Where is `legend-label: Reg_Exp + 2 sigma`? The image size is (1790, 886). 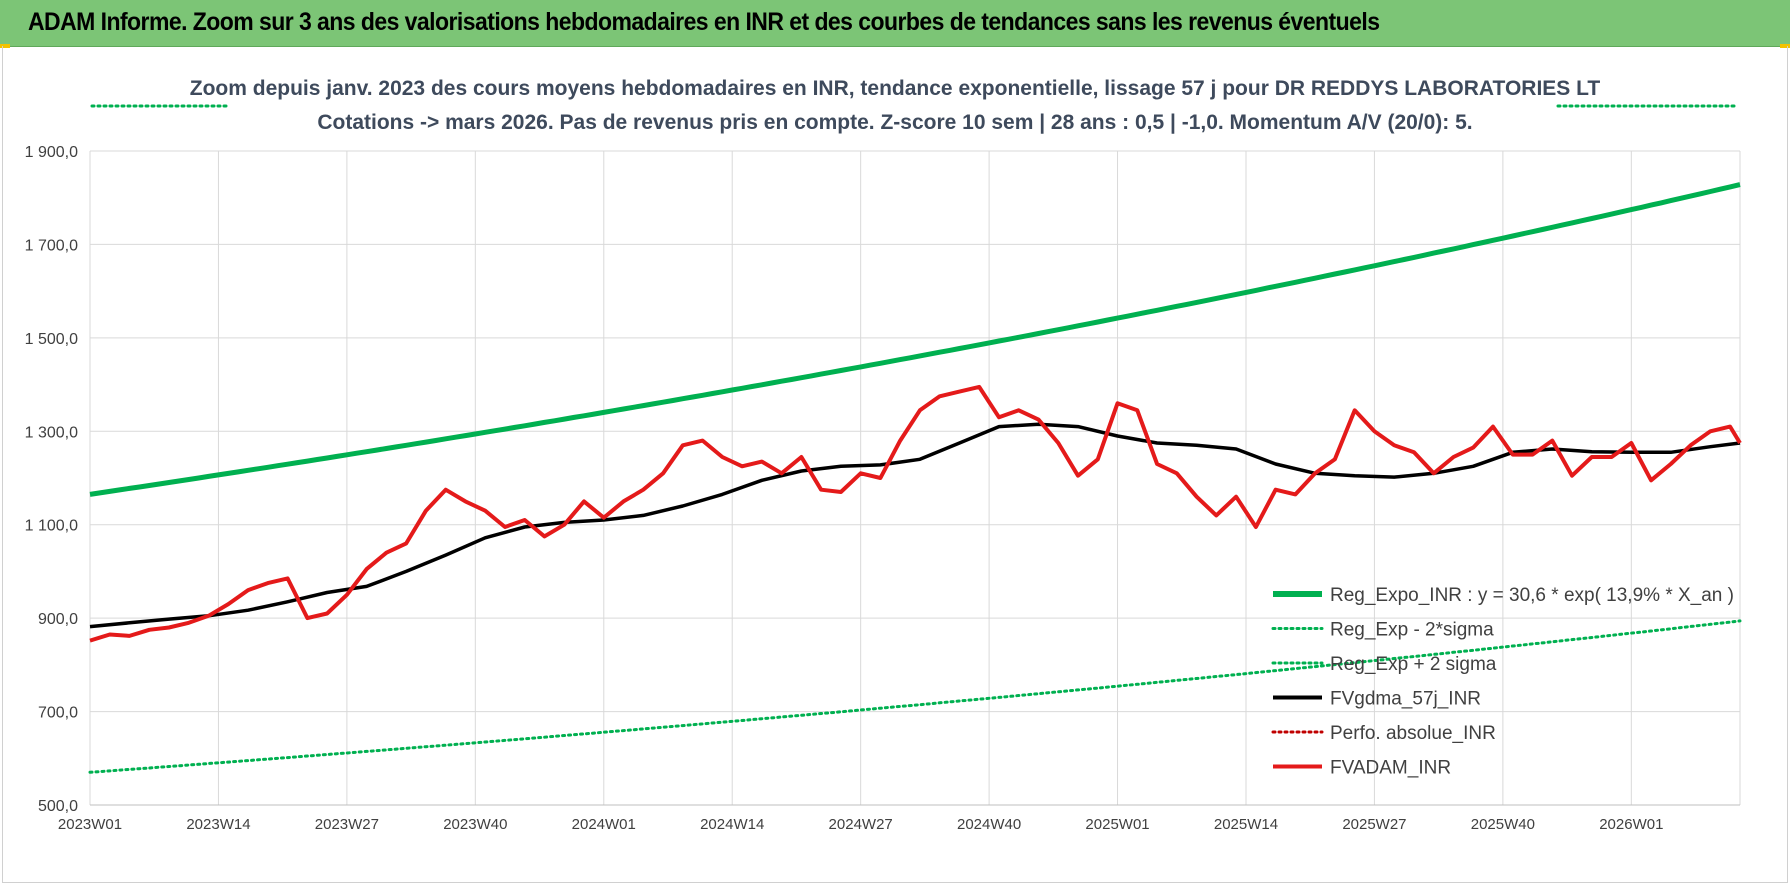
legend-label: Reg_Exp + 2 sigma is located at coordinates (1413, 664).